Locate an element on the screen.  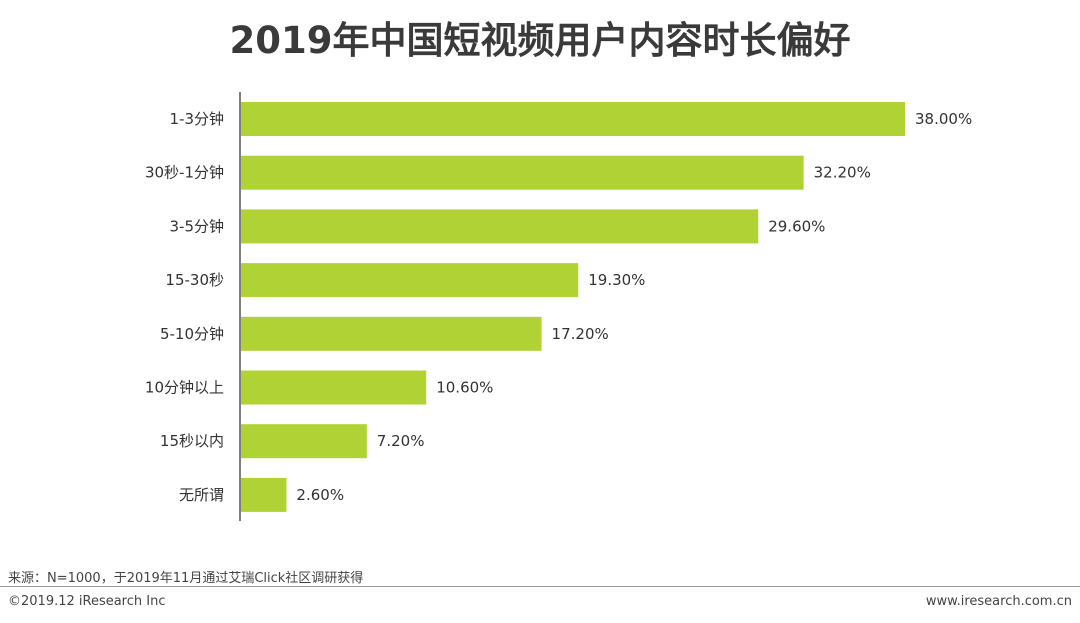
chart-title: 2019年中国短视频用户内容时长偏好 is located at coordinates (540, 40).